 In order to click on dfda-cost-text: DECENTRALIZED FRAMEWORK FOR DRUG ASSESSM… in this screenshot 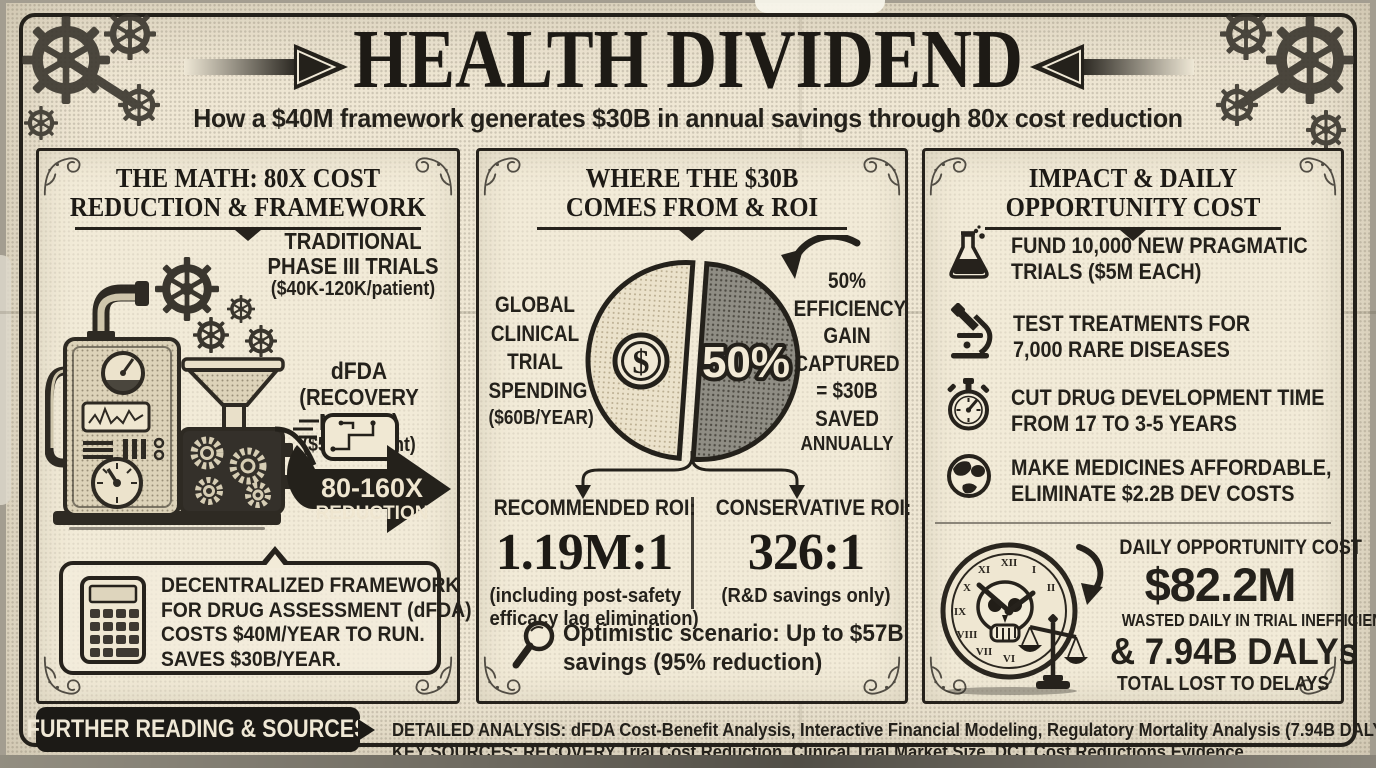, I will do `click(316, 622)`.